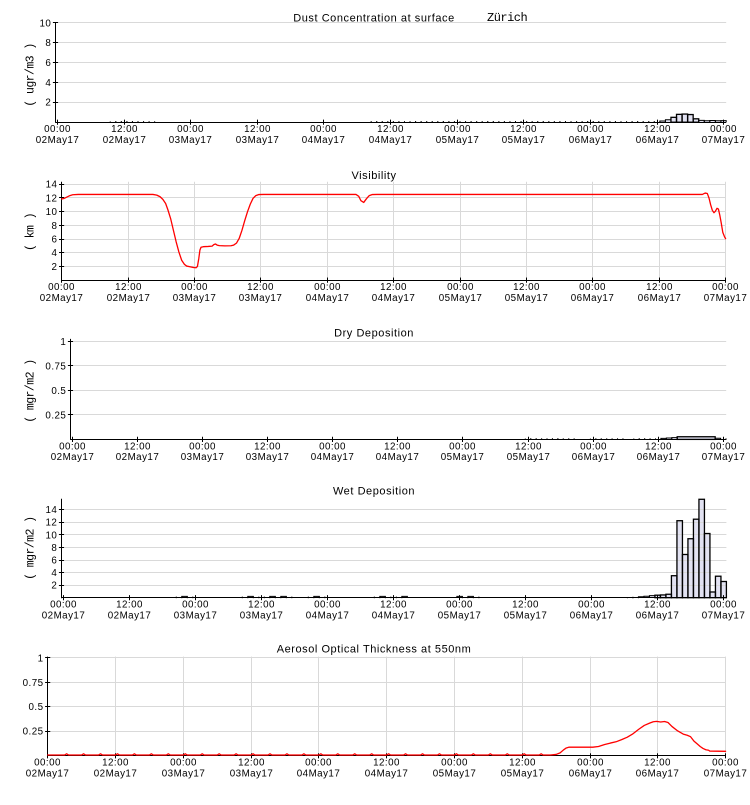  I want to click on svg-text: Dry Deposition, so click(374, 334).